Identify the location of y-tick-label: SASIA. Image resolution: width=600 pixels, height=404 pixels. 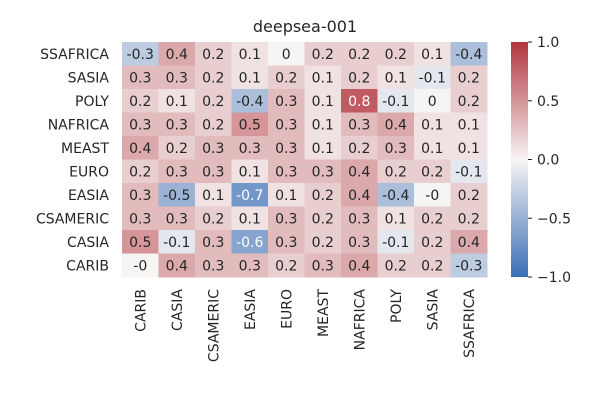
(89, 78).